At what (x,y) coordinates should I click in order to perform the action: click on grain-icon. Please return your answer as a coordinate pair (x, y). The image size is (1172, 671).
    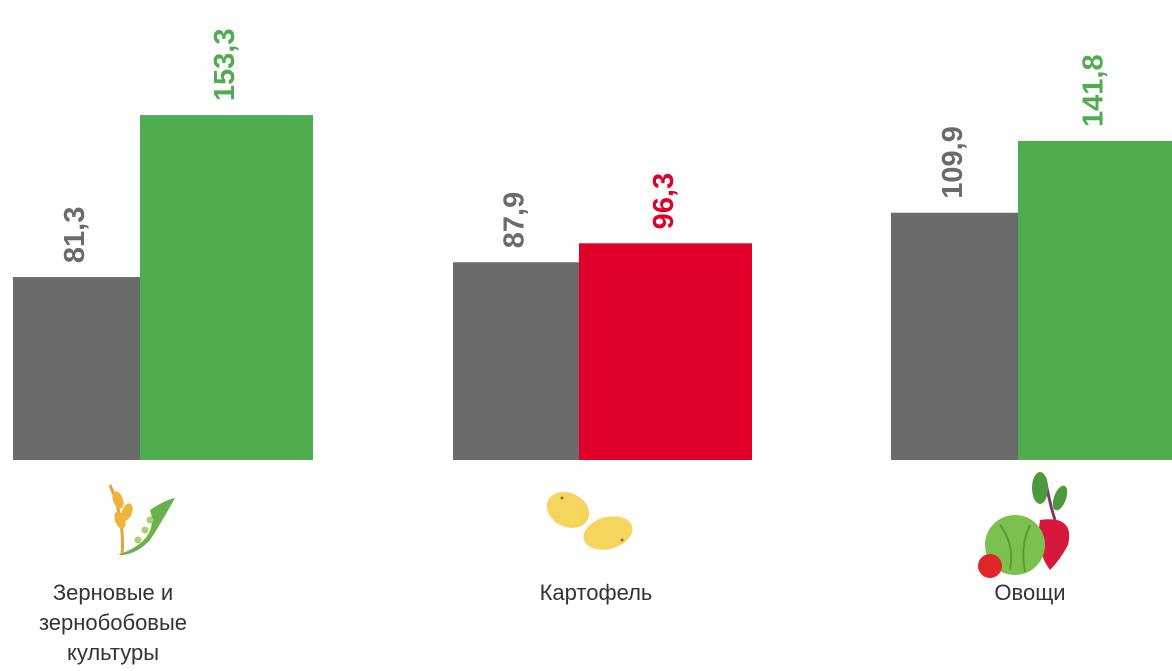
    Looking at the image, I should click on (141, 520).